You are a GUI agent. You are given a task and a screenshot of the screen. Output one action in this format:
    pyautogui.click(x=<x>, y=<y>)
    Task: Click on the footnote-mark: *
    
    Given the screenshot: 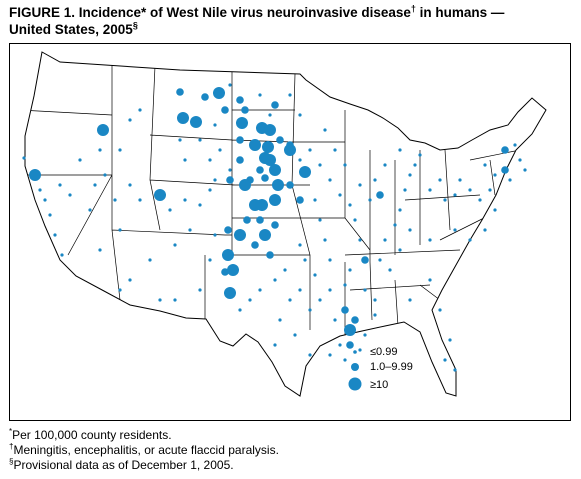 What is the action you would take?
    pyautogui.click(x=11, y=431)
    